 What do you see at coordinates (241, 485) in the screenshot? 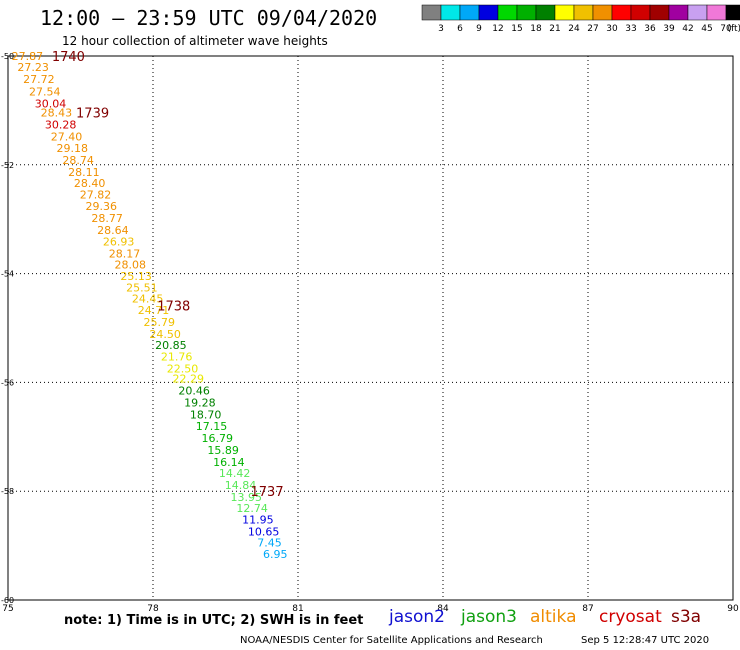
I see `wave-height-label: 14.84` at bounding box center [241, 485].